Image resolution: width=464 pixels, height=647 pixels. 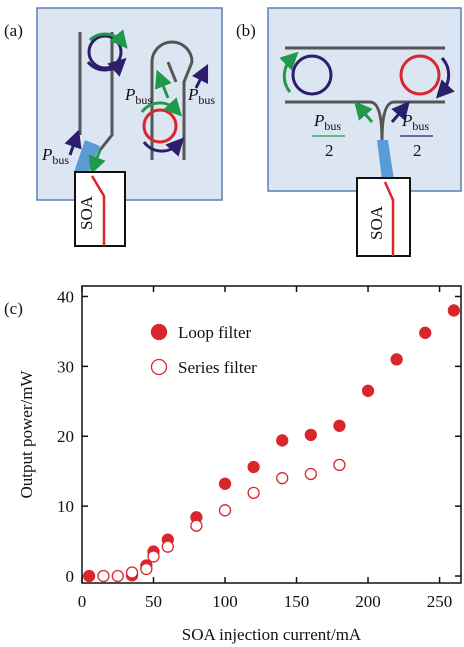 I want to click on y-tick-label: 40, so click(x=65, y=296).